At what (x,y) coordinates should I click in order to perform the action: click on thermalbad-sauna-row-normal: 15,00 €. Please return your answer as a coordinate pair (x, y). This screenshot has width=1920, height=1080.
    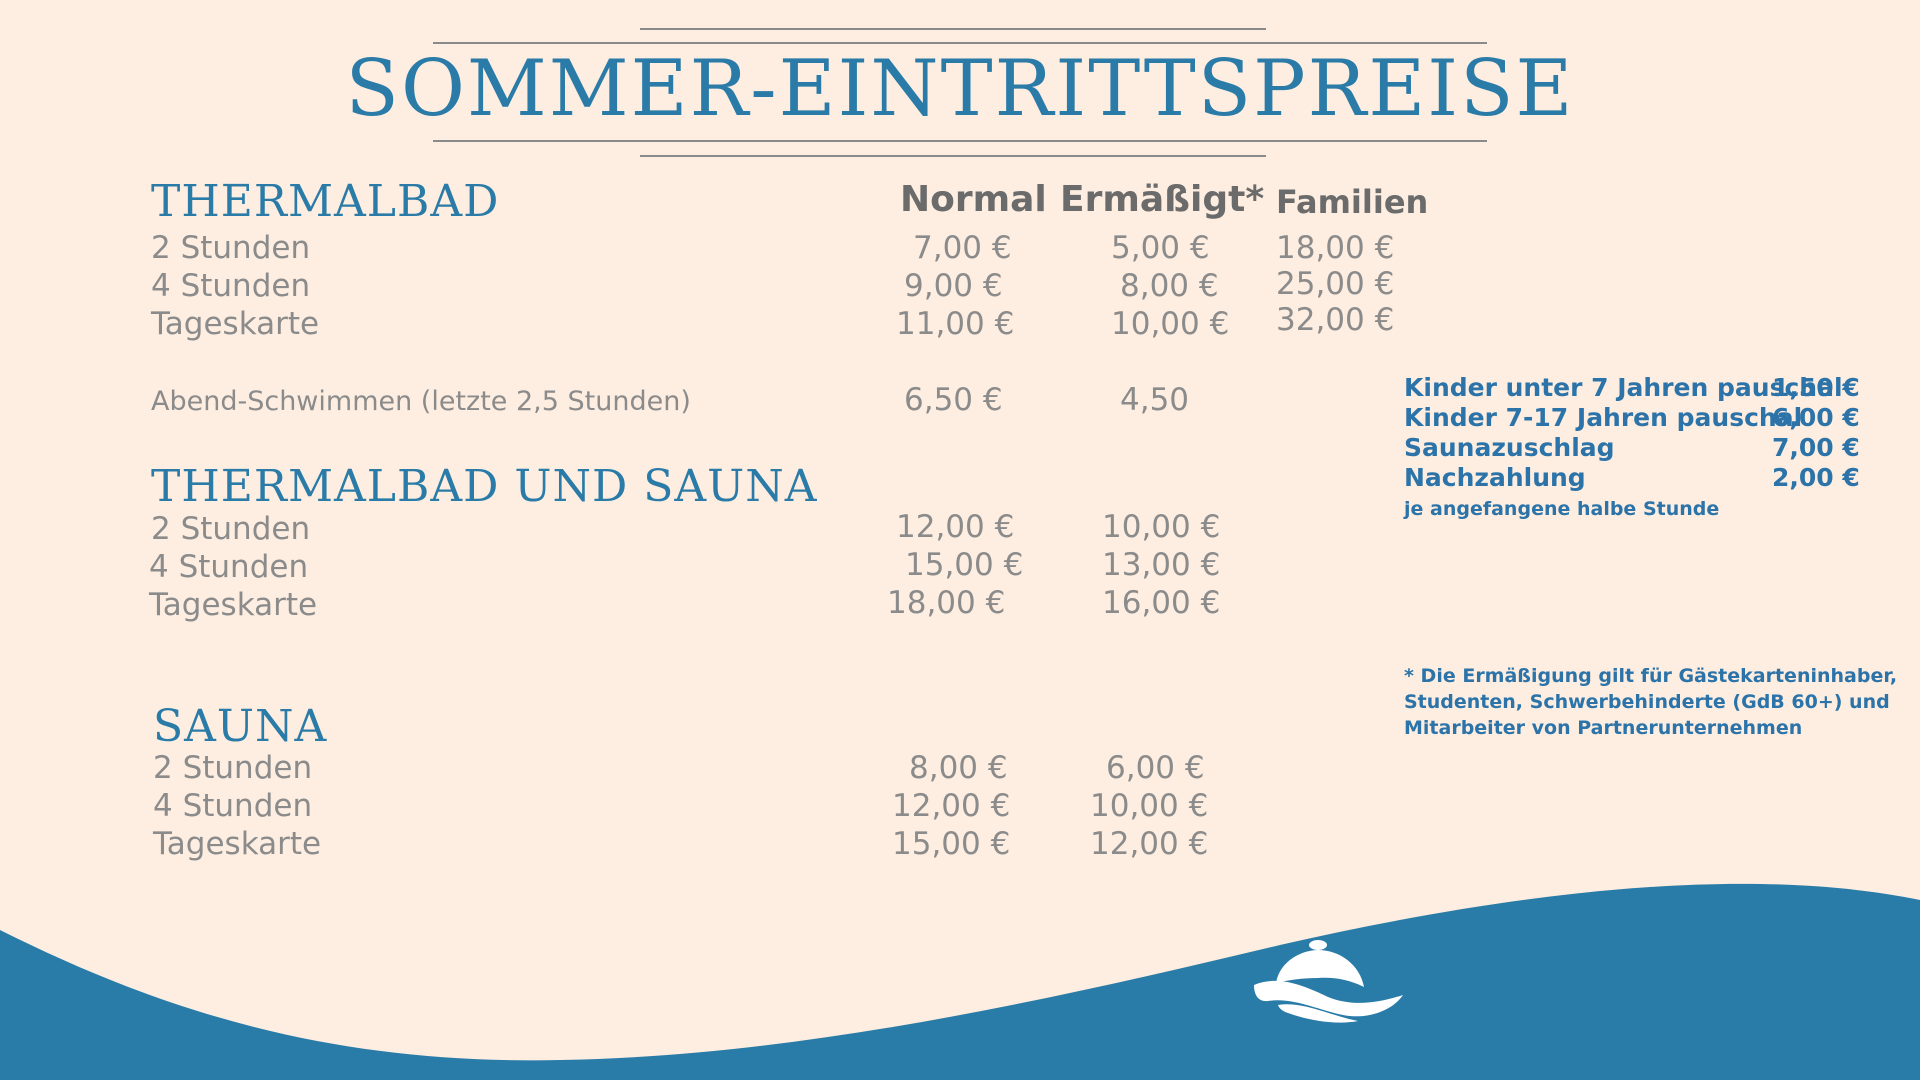
    Looking at the image, I should click on (964, 565).